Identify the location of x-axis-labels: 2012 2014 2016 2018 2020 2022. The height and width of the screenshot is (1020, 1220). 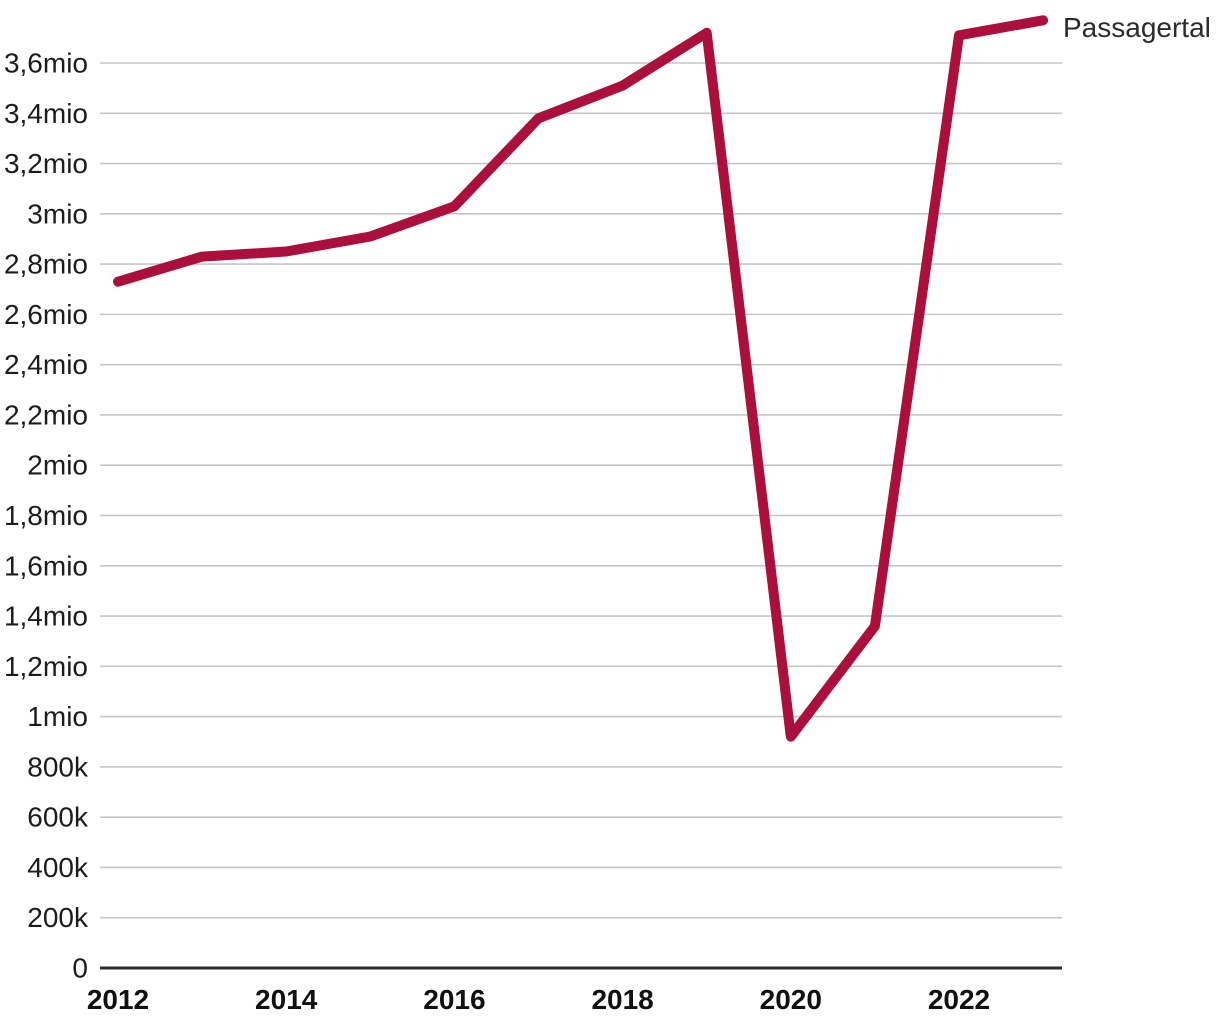
(538, 999).